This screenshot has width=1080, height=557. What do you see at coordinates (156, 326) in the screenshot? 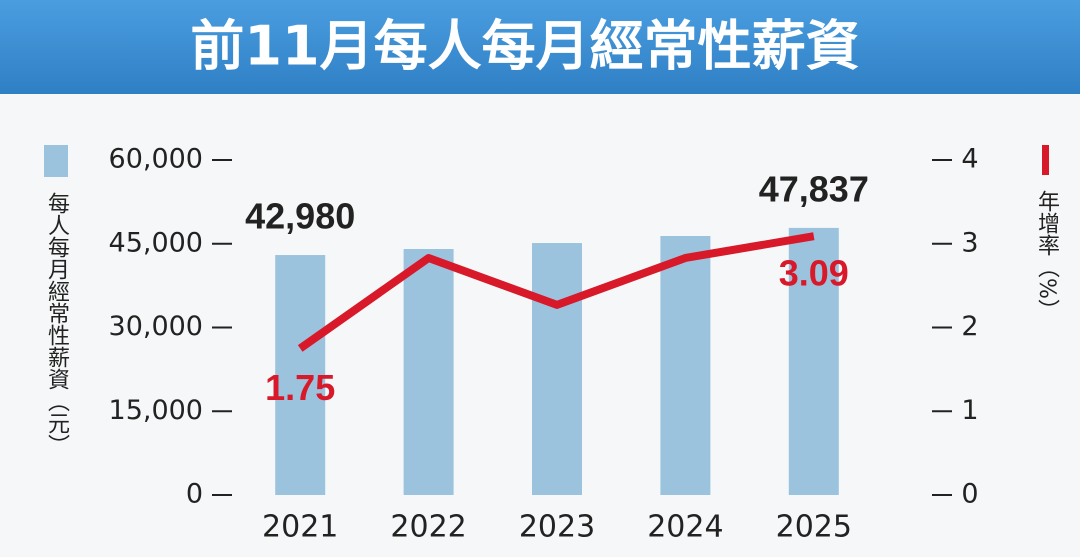
I see `y-tick-label: 30,000` at bounding box center [156, 326].